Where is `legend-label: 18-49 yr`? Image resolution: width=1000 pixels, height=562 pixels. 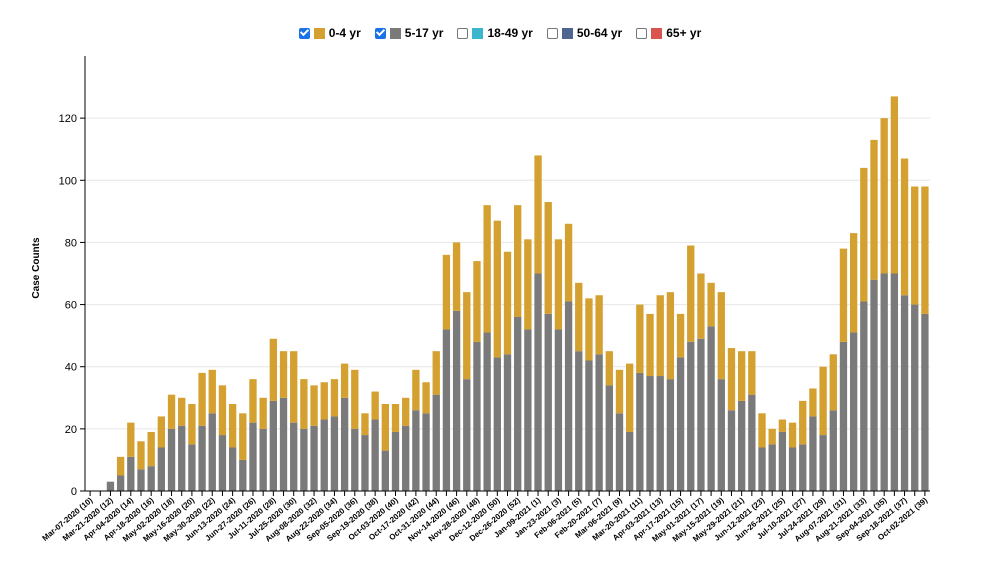
legend-label: 18-49 yr is located at coordinates (510, 33).